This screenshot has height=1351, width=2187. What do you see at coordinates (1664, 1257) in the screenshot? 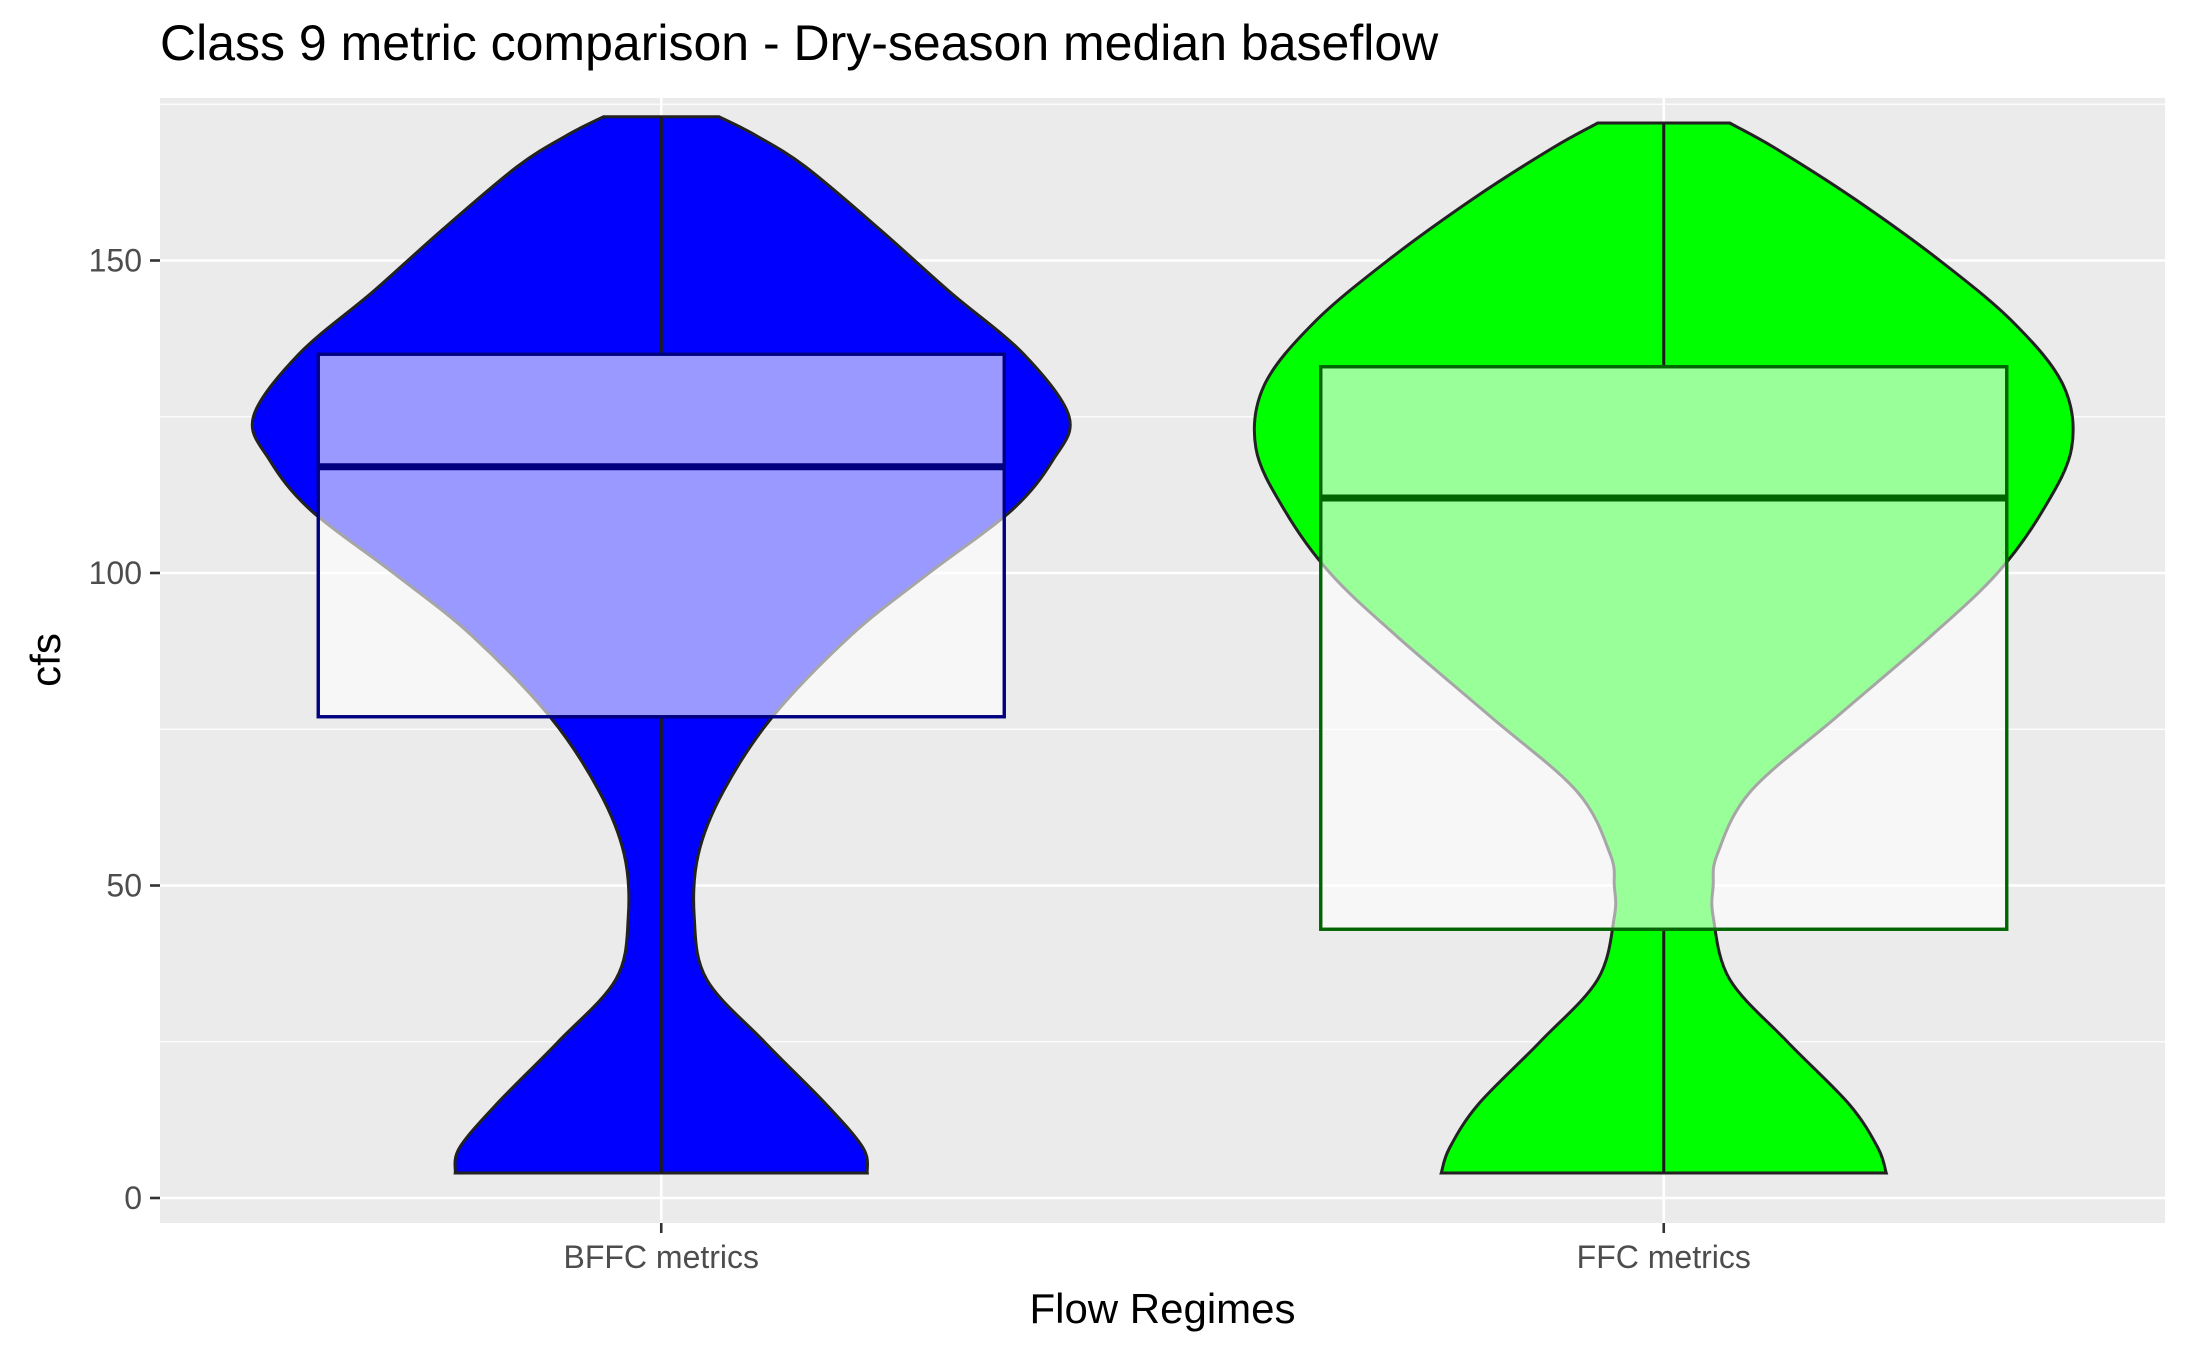
I see `x-tick-label: FFC metrics` at bounding box center [1664, 1257].